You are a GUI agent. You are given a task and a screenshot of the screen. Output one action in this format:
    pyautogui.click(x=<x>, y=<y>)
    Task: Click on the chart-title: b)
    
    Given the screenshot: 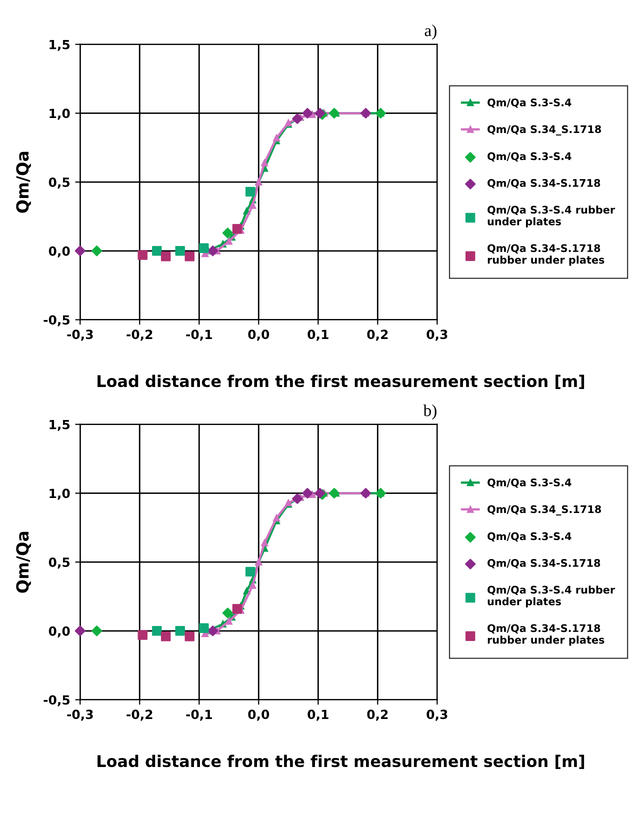 What is the action you would take?
    pyautogui.click(x=429, y=412)
    